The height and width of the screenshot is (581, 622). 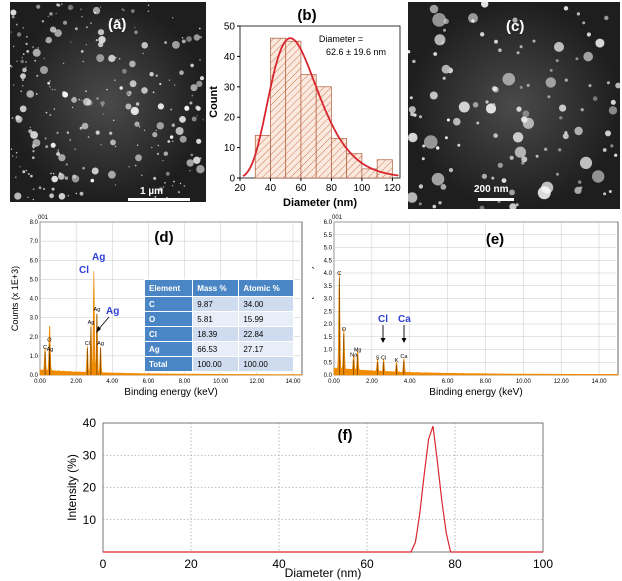 What do you see at coordinates (34, 261) in the screenshot?
I see `y-tick-label: 6.0` at bounding box center [34, 261].